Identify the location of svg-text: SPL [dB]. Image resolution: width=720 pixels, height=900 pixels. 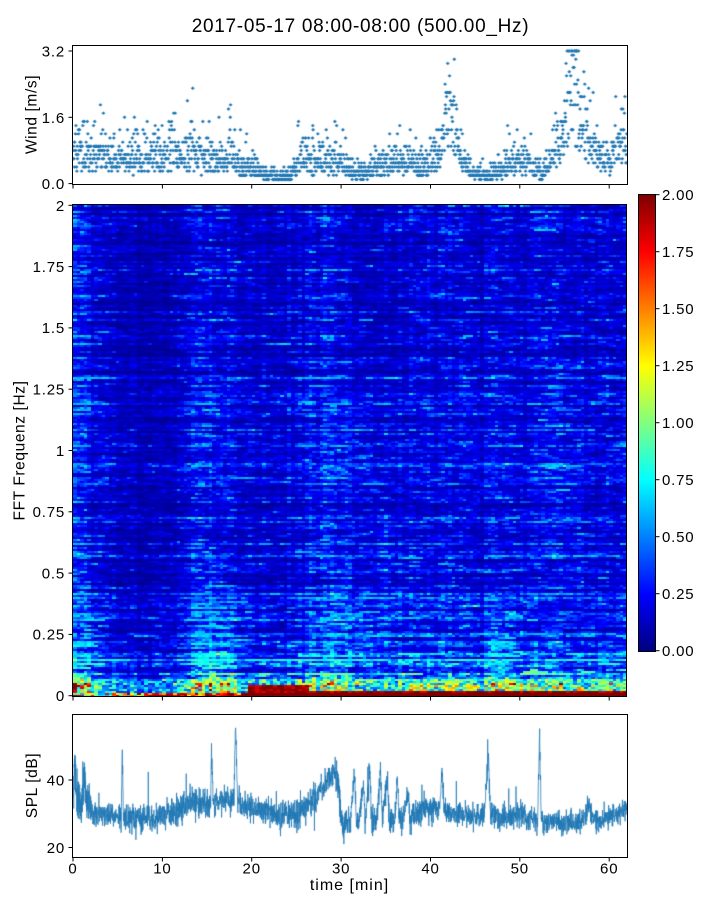
(32, 785).